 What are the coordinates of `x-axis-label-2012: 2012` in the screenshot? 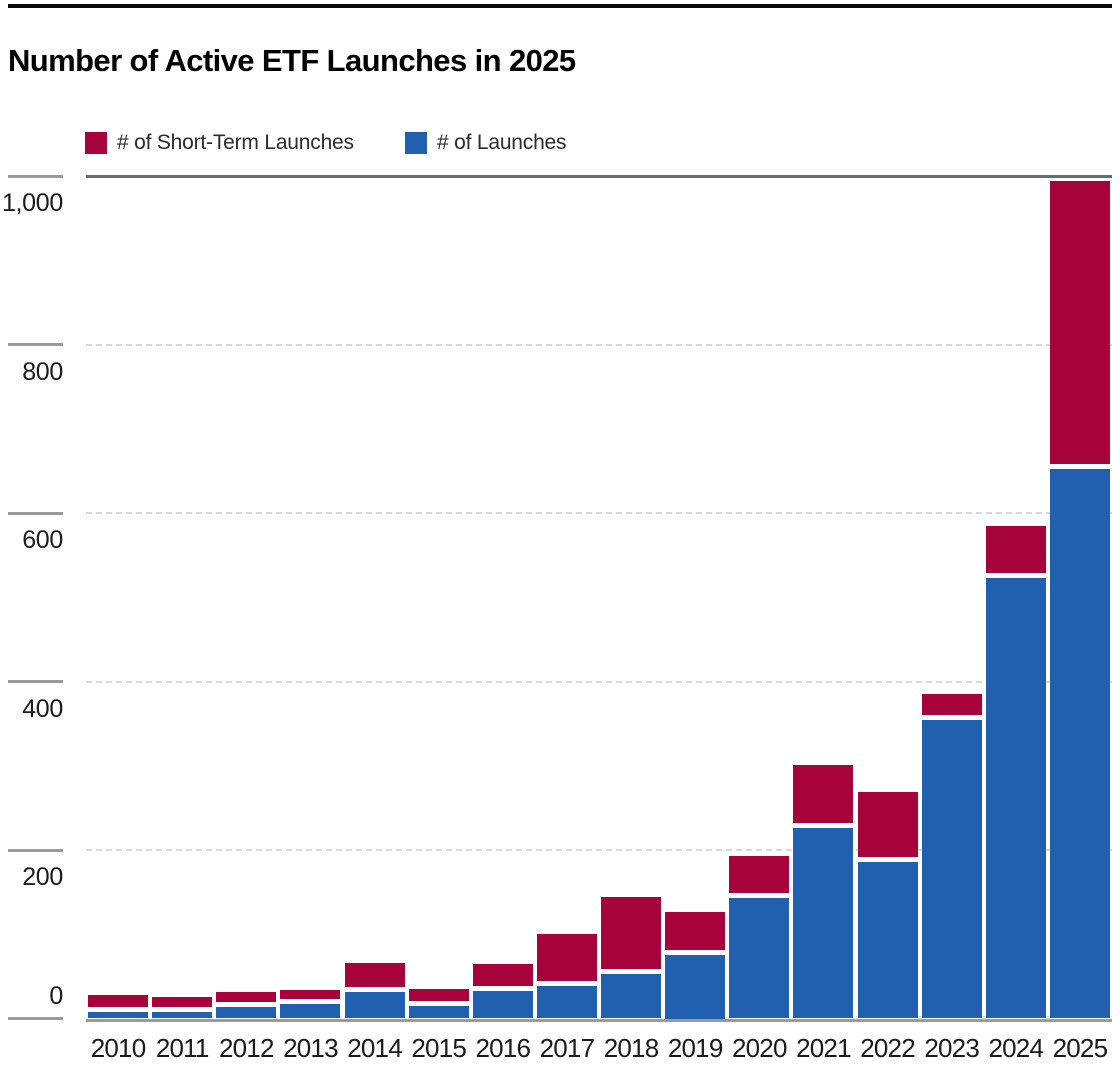 It's located at (246, 1048).